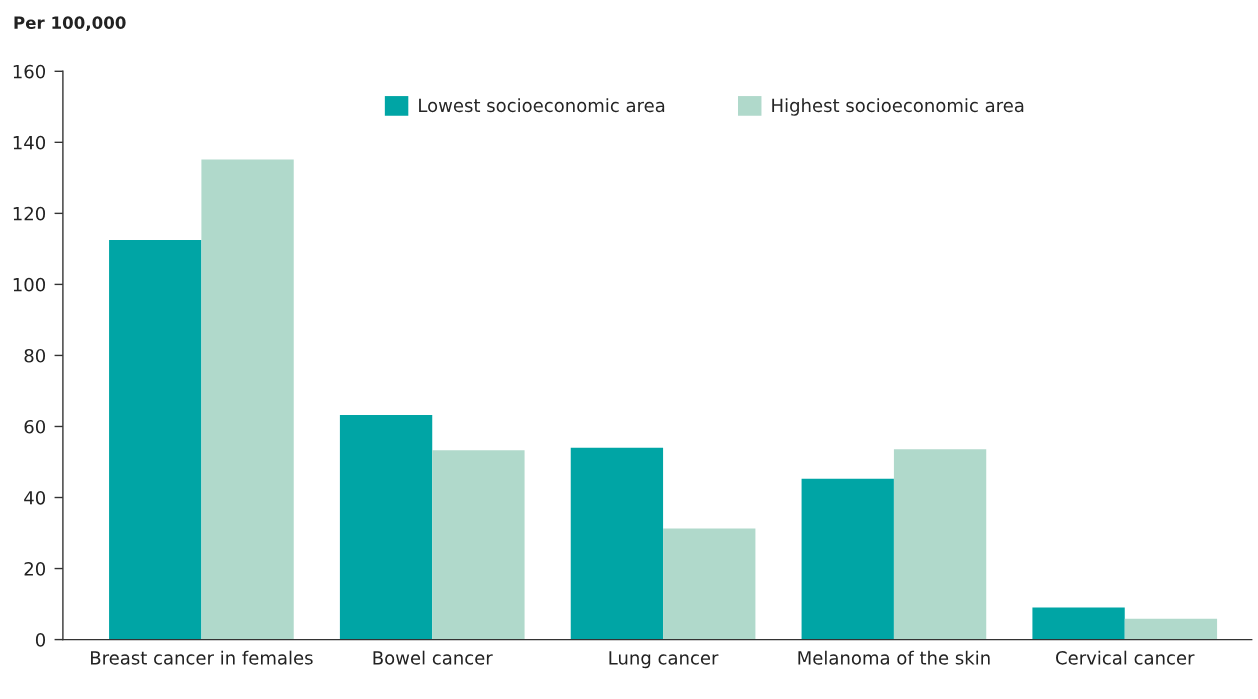 The height and width of the screenshot is (699, 1258). What do you see at coordinates (1125, 657) in the screenshot?
I see `x-tick-label: Cervical cancer` at bounding box center [1125, 657].